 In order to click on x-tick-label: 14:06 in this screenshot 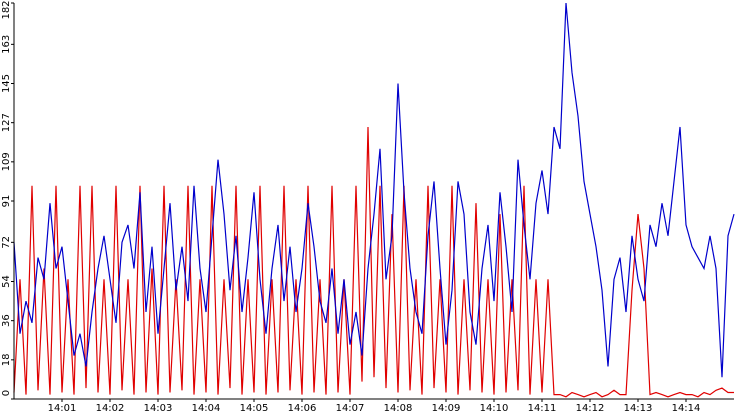, I will do `click(302, 408)`.